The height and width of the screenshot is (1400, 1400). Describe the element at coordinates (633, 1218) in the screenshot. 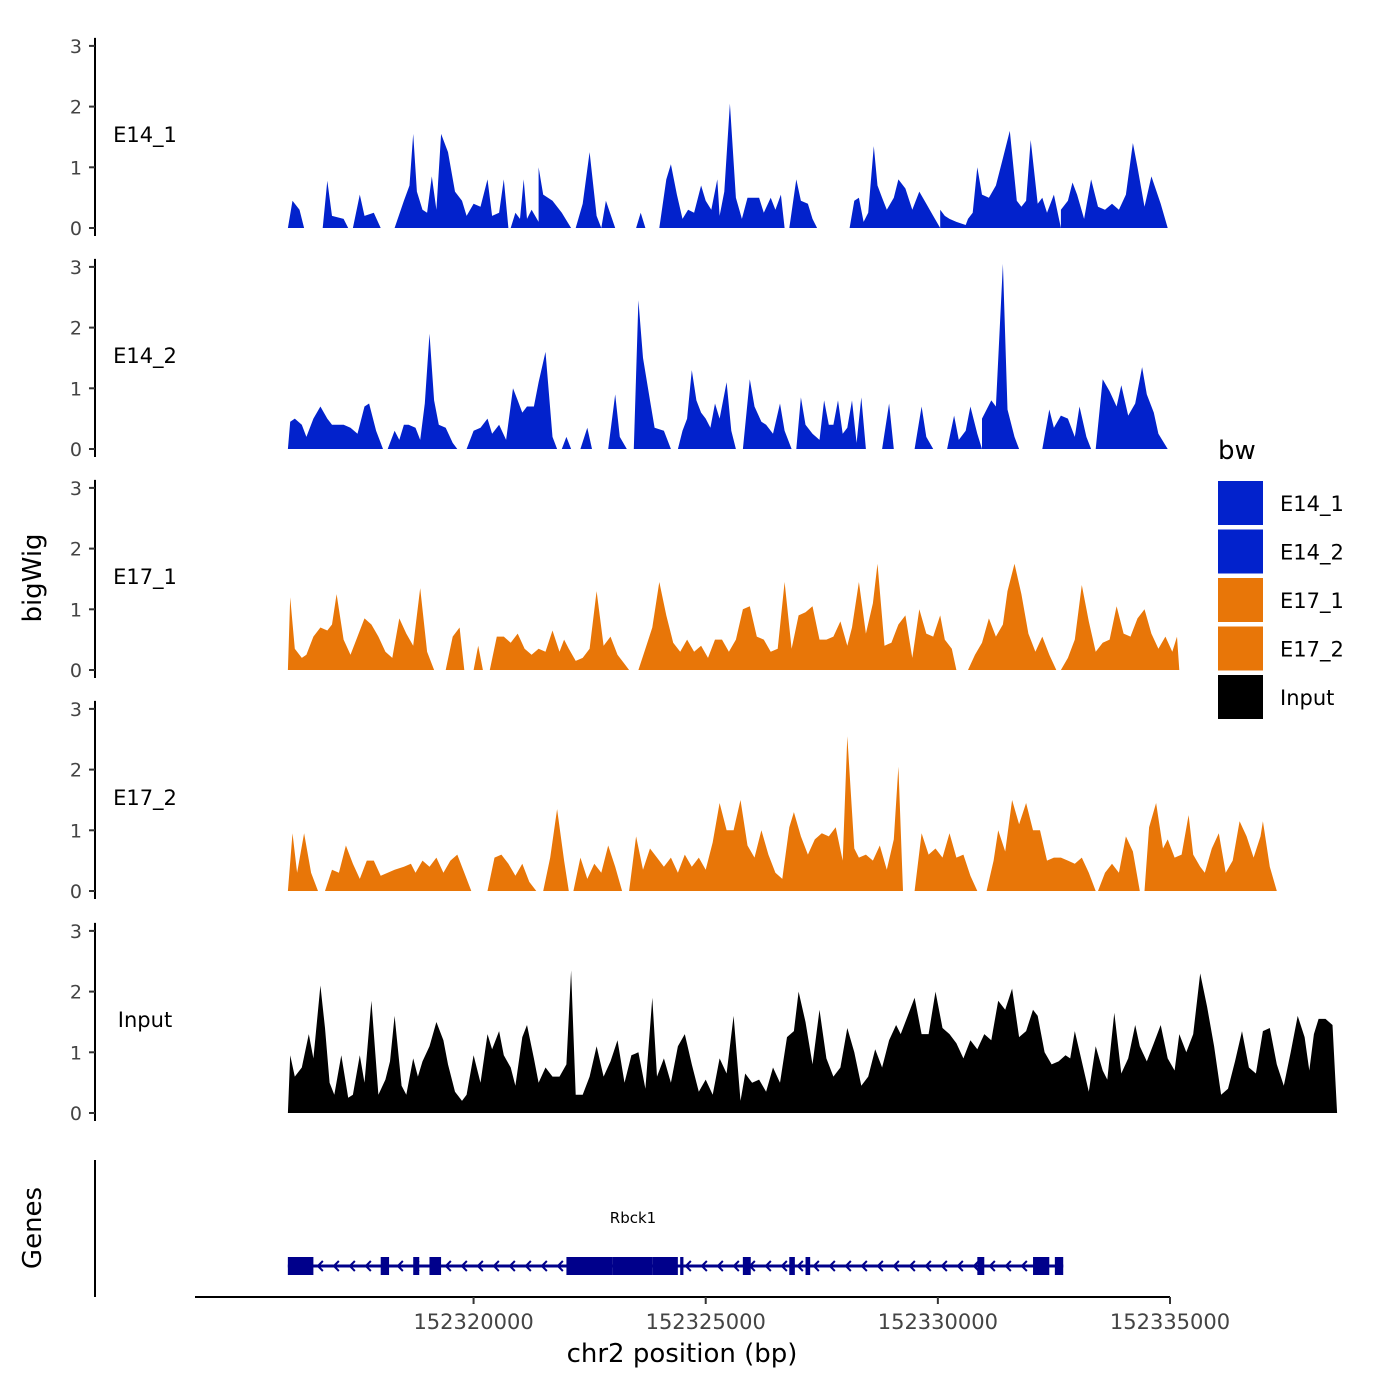

I see `gene-name-label: Rbck1` at that location.